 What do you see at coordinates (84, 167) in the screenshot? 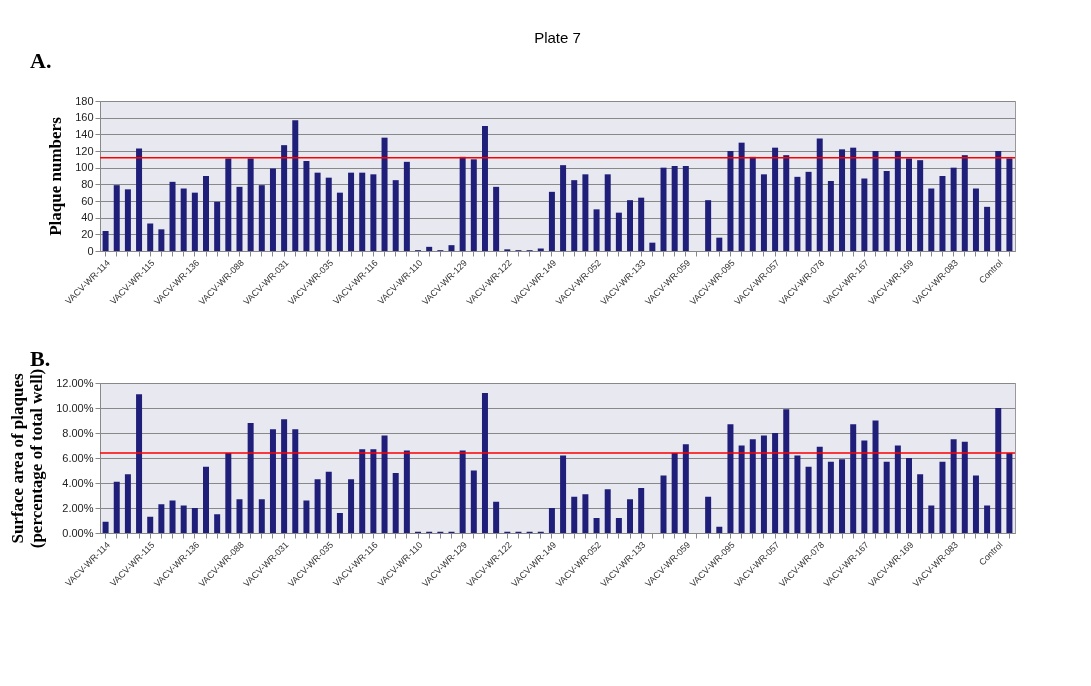
I see `y-tick-label: 100` at bounding box center [84, 167].